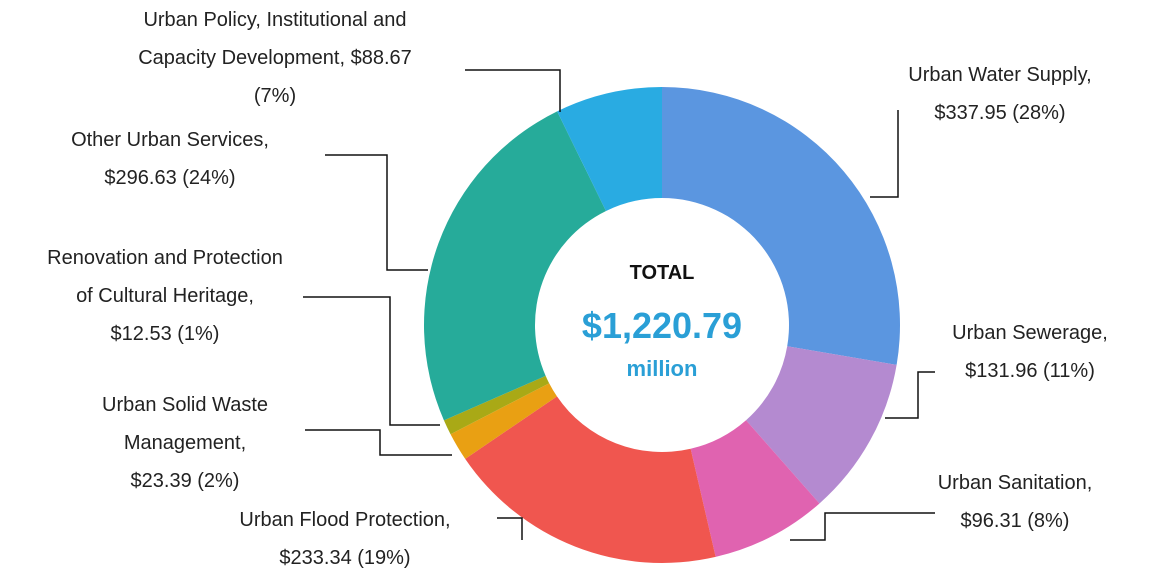 The image size is (1152, 582). I want to click on center-title: TOTAL, so click(662, 273).